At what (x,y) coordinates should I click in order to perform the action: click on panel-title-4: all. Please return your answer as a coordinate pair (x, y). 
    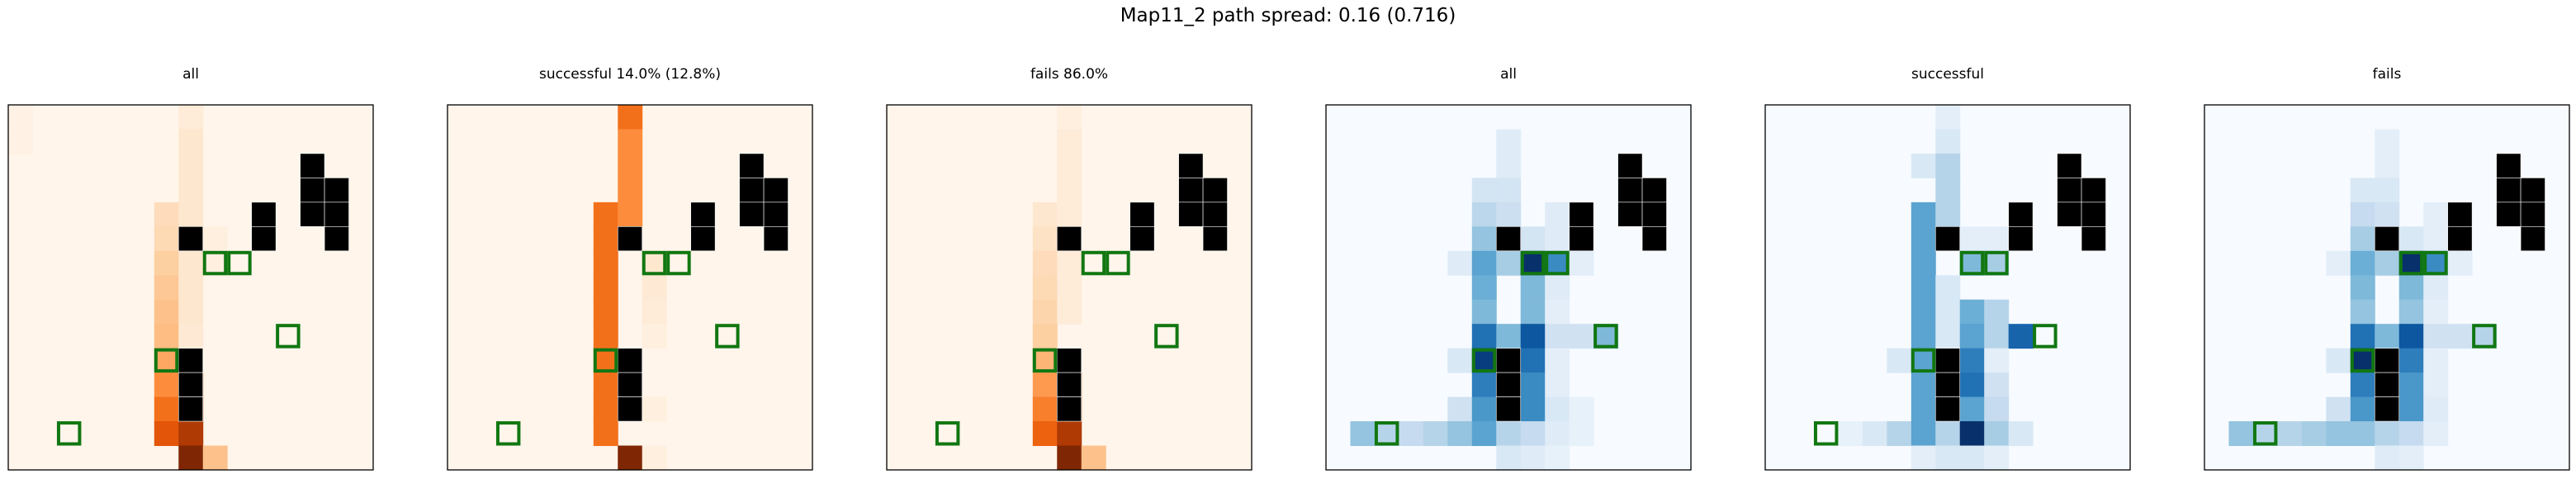
    Looking at the image, I should click on (1508, 75).